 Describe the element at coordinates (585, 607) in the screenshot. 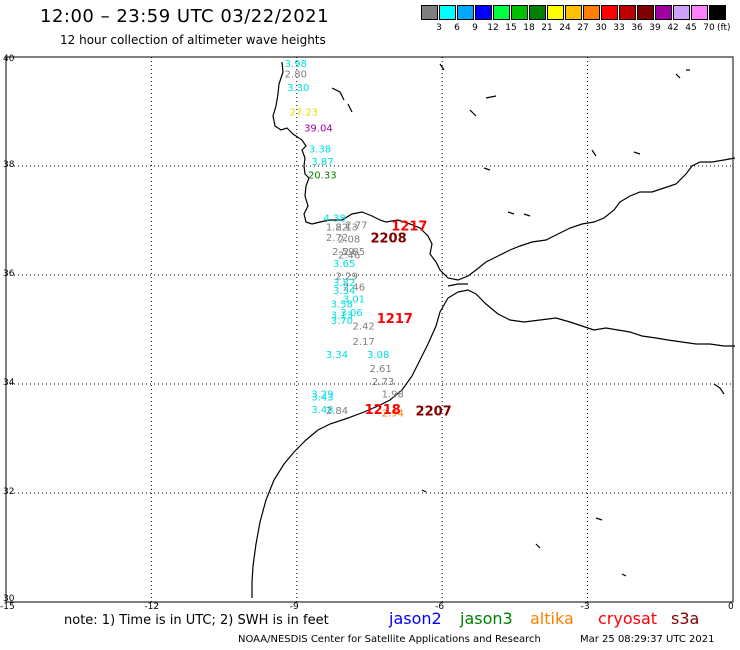

I see `longitude-label: -3` at that location.